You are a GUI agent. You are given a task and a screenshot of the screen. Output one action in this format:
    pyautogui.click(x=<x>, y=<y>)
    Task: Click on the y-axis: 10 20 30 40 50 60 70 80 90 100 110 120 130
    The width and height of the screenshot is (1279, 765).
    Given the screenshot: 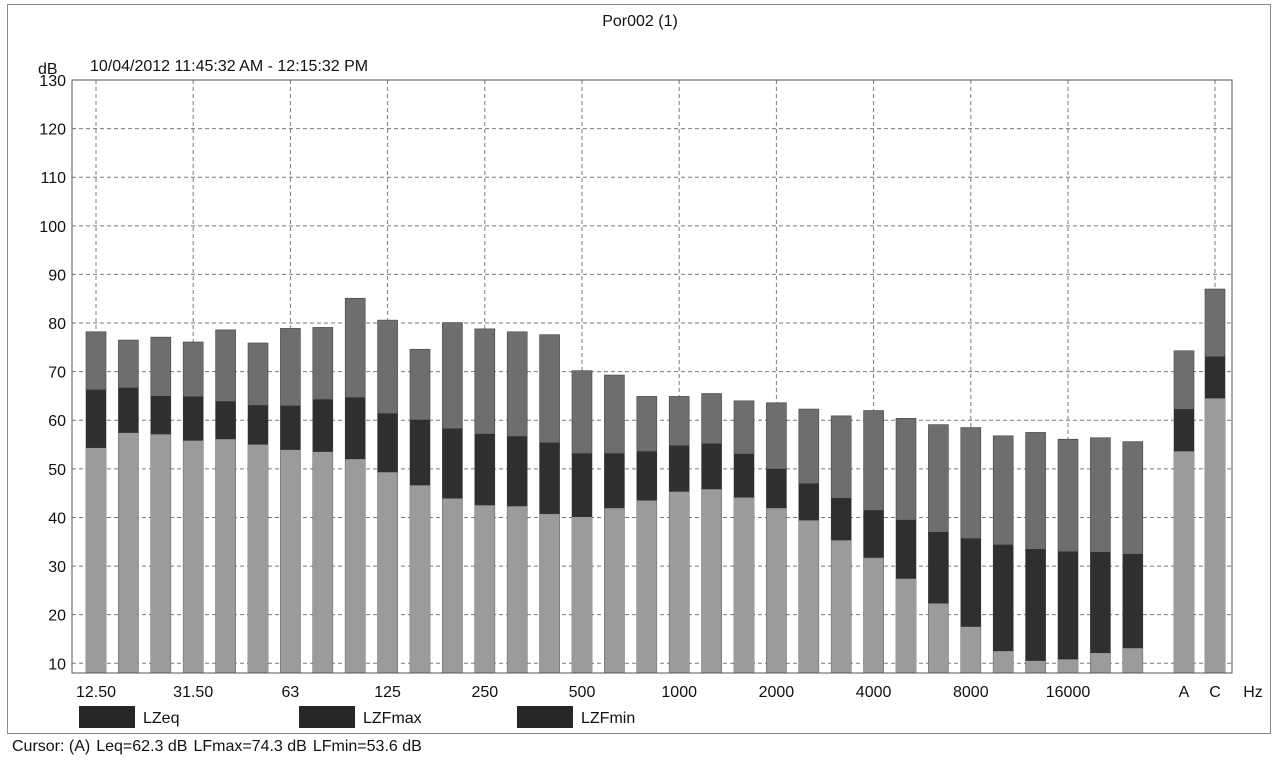 What is the action you would take?
    pyautogui.click(x=52, y=373)
    